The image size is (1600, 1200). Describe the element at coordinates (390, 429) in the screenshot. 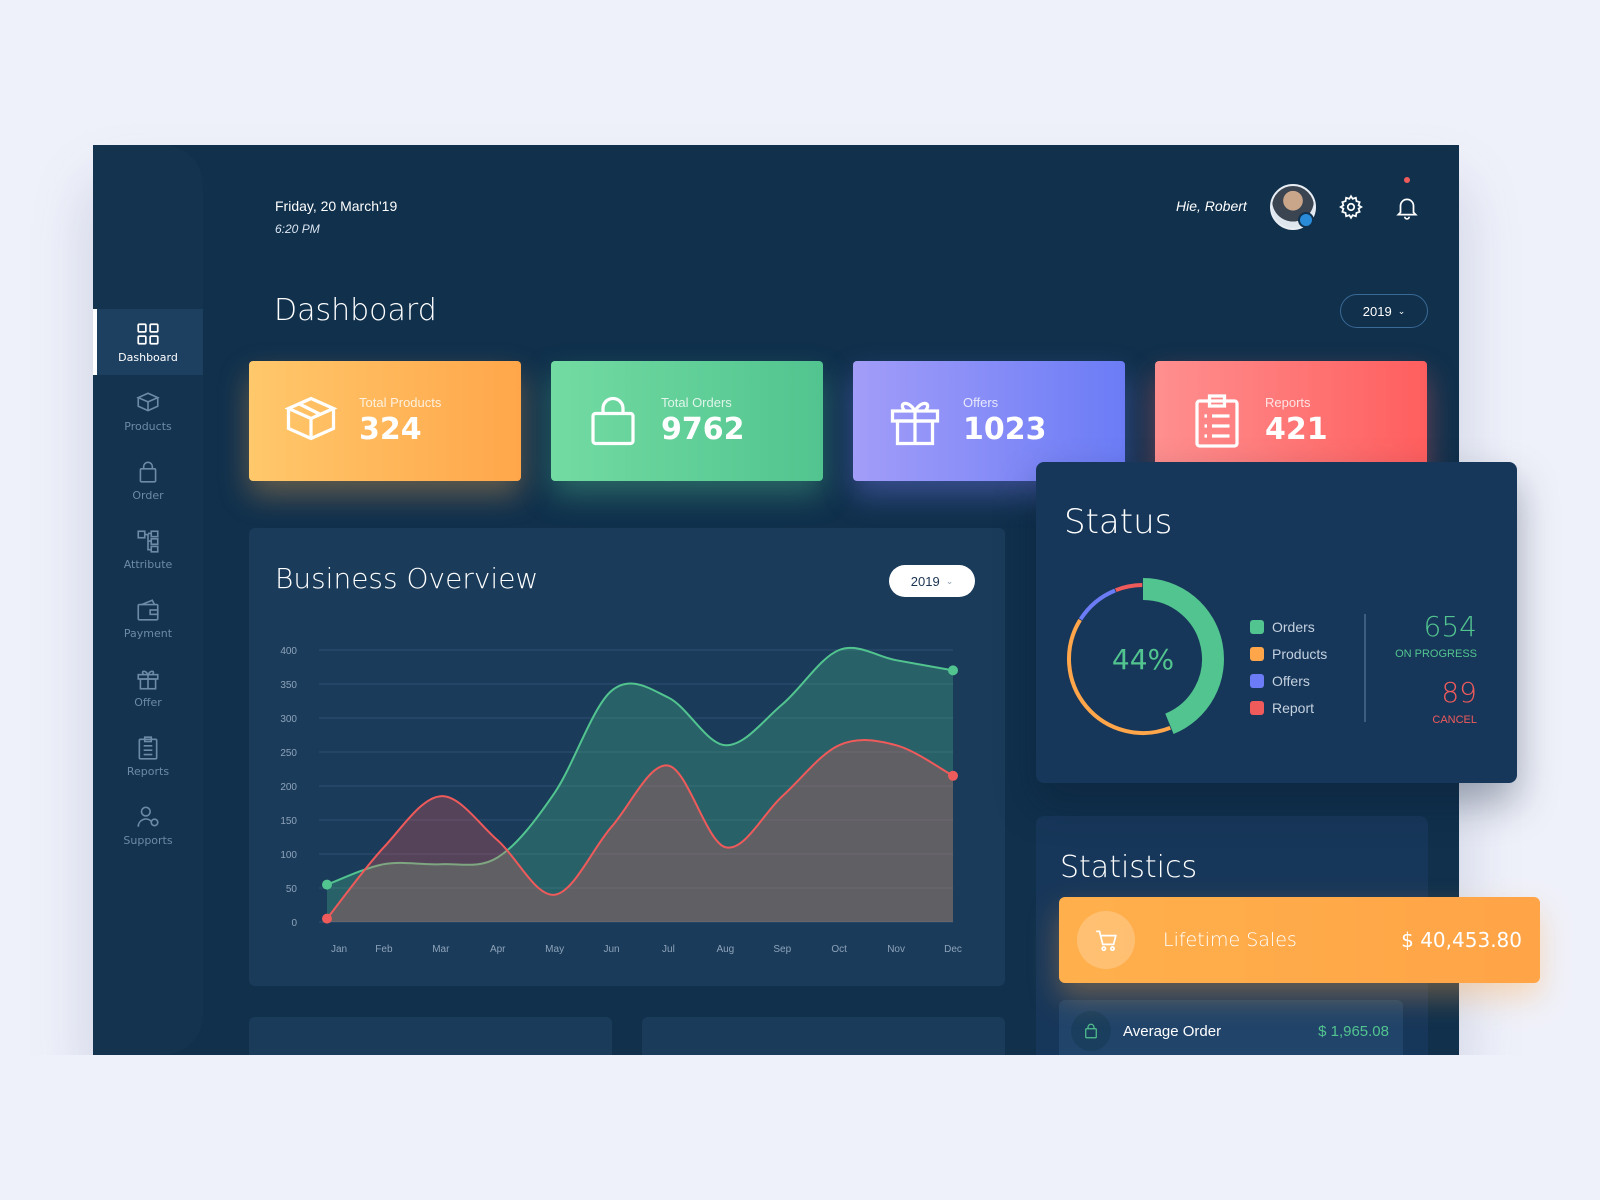

I see `card-value: 324` at that location.